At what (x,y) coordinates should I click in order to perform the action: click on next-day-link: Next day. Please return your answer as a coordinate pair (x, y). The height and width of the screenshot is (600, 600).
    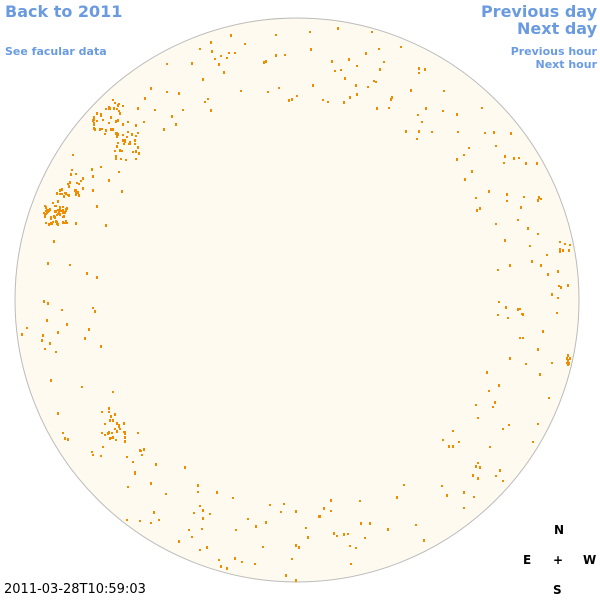
    Looking at the image, I should click on (557, 28).